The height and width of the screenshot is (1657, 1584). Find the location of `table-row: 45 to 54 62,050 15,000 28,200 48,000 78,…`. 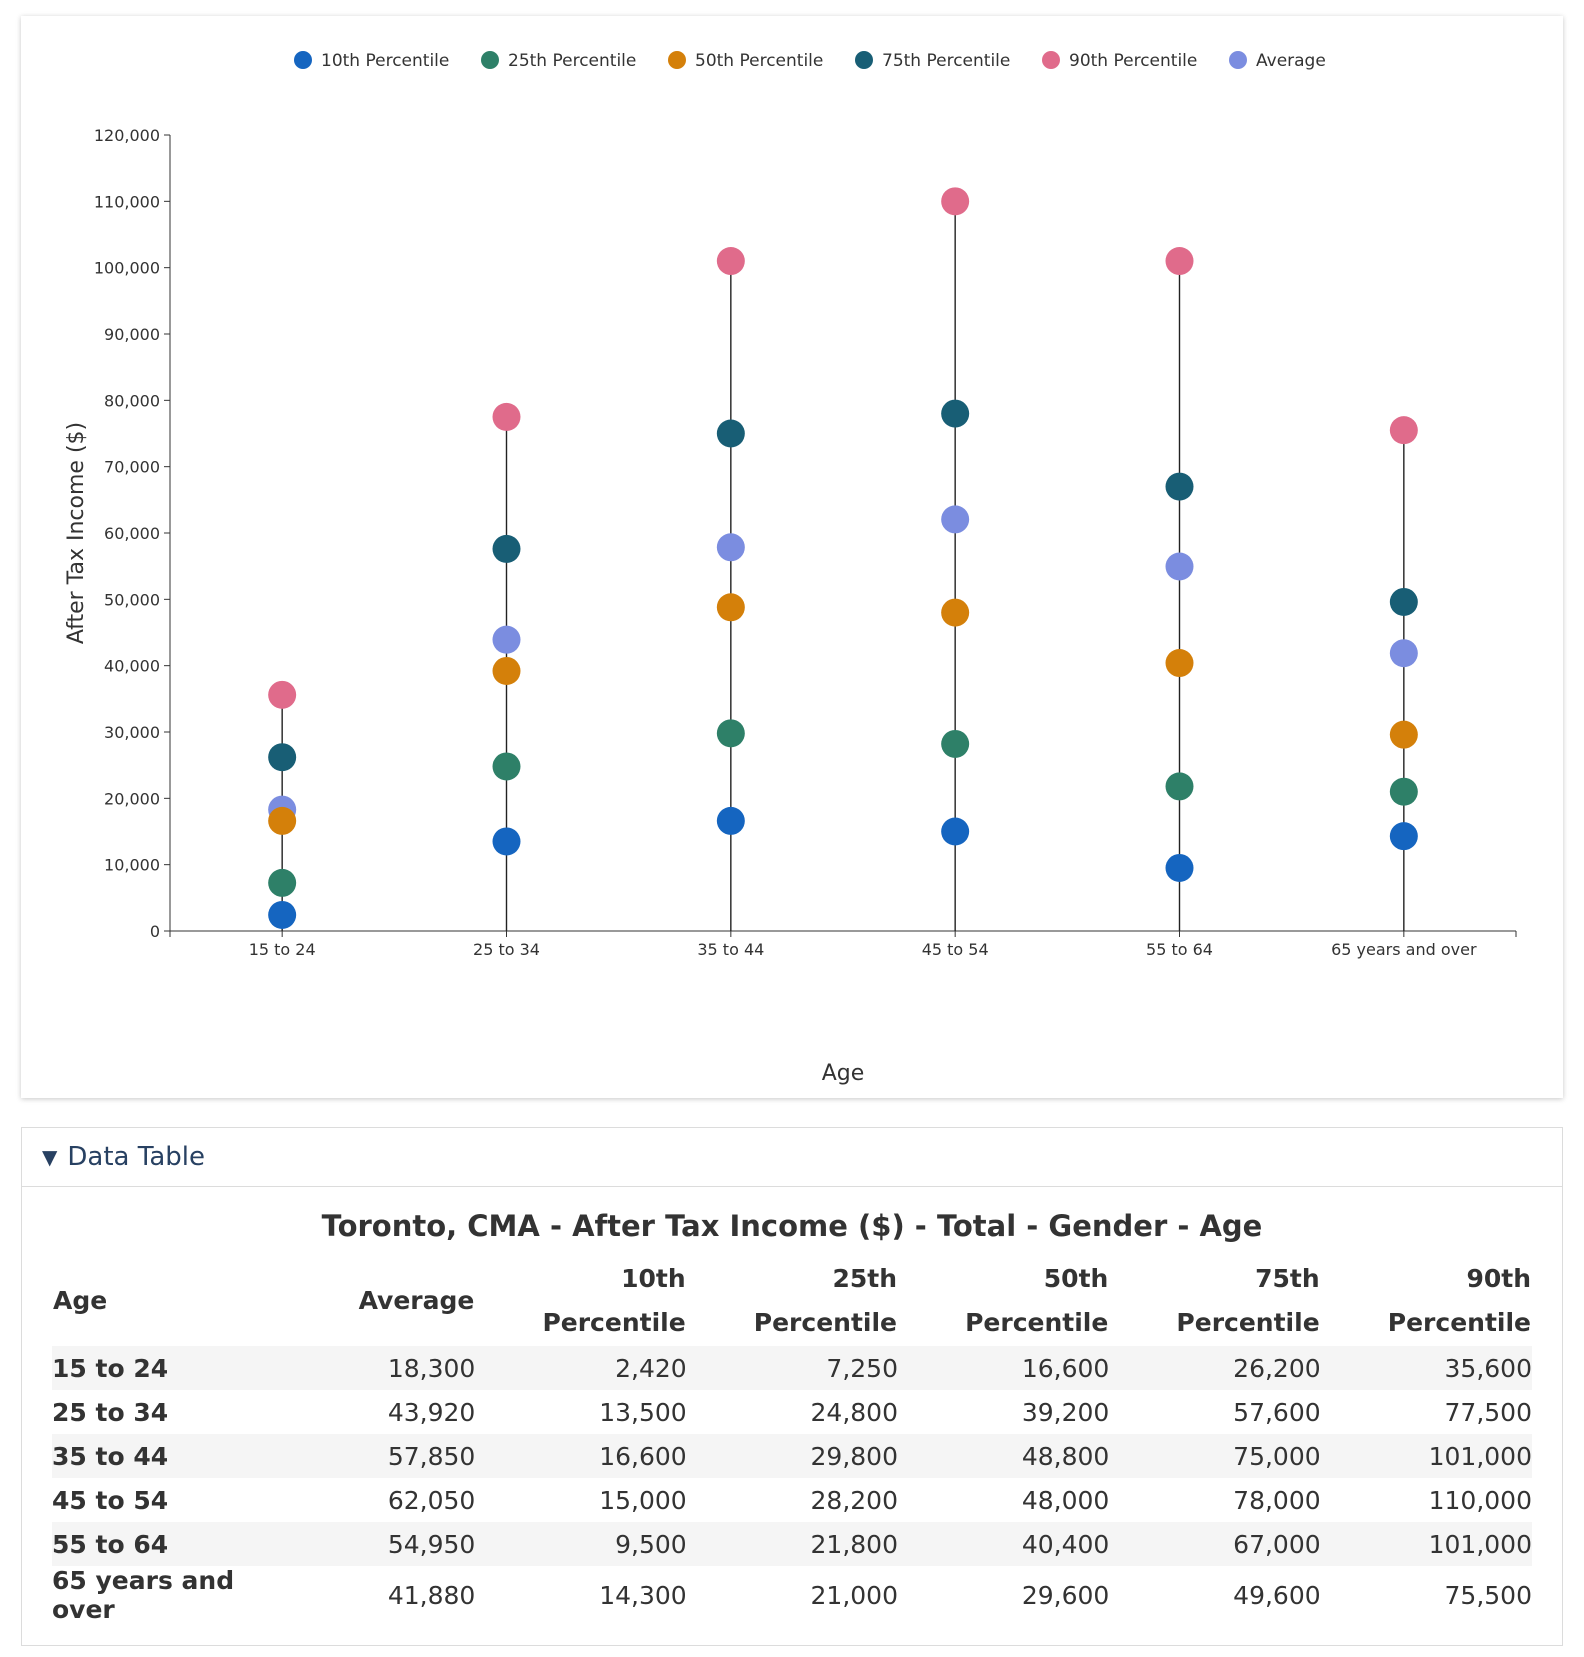

table-row: 45 to 54 62,050 15,000 28,200 48,000 78,… is located at coordinates (792, 1500).